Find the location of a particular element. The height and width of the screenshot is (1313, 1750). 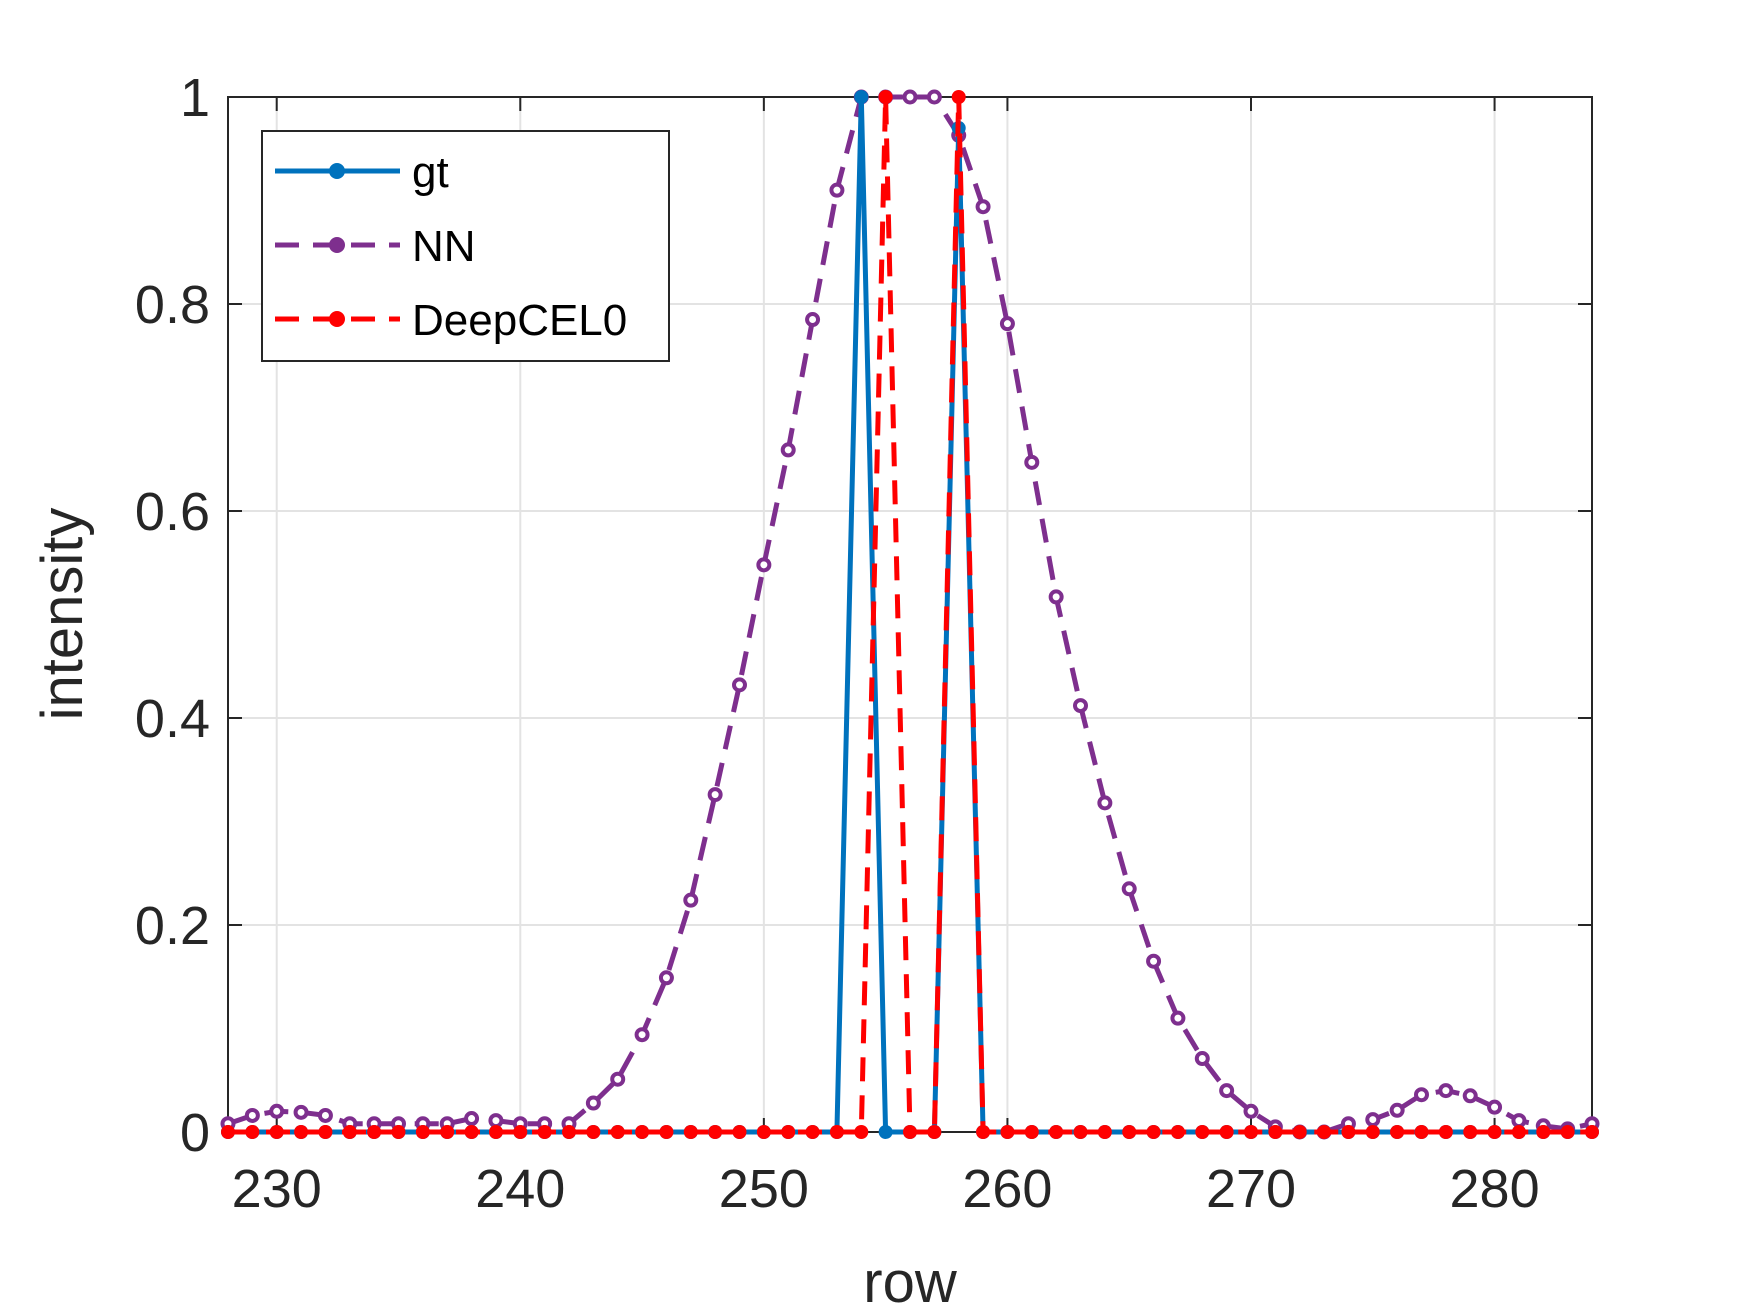

legend-label-nn: NN is located at coordinates (444, 246).